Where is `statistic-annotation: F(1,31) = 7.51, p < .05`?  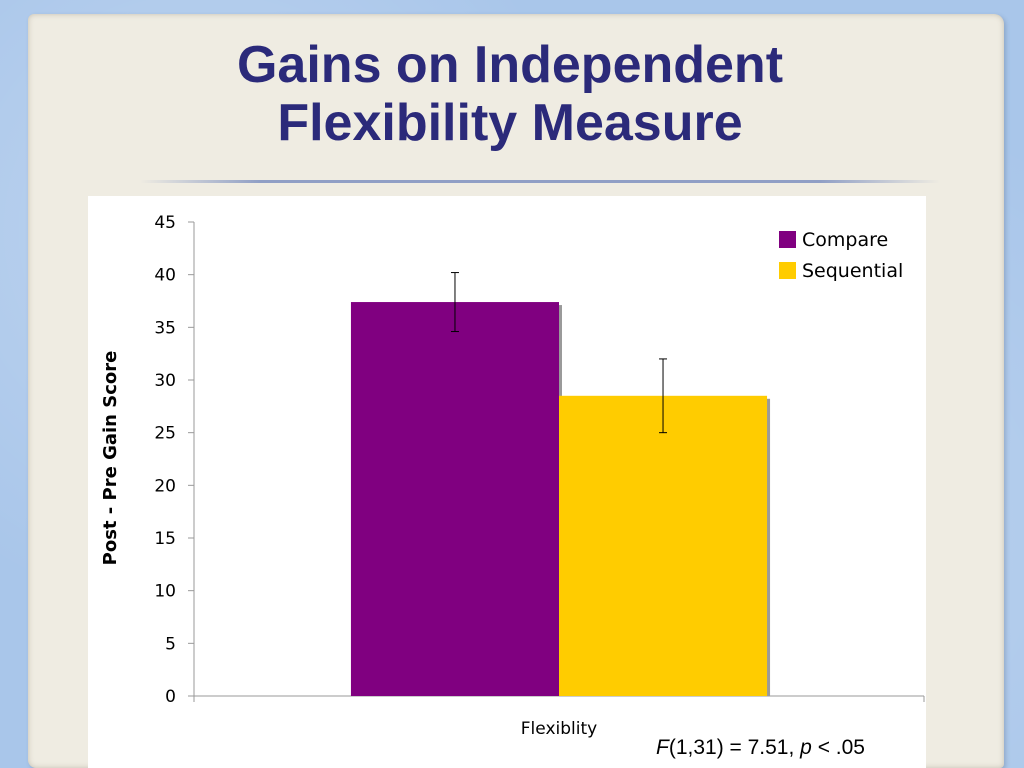
statistic-annotation: F(1,31) = 7.51, p < .05 is located at coordinates (760, 748).